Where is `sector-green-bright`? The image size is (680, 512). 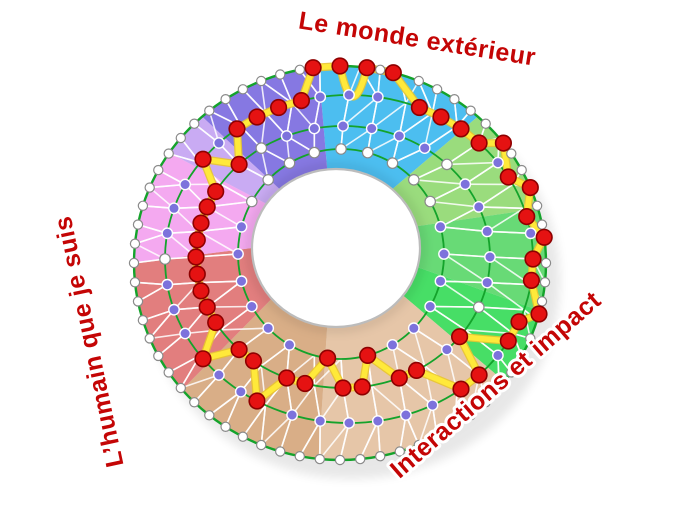
sector-green-bright is located at coordinates (471, 324).